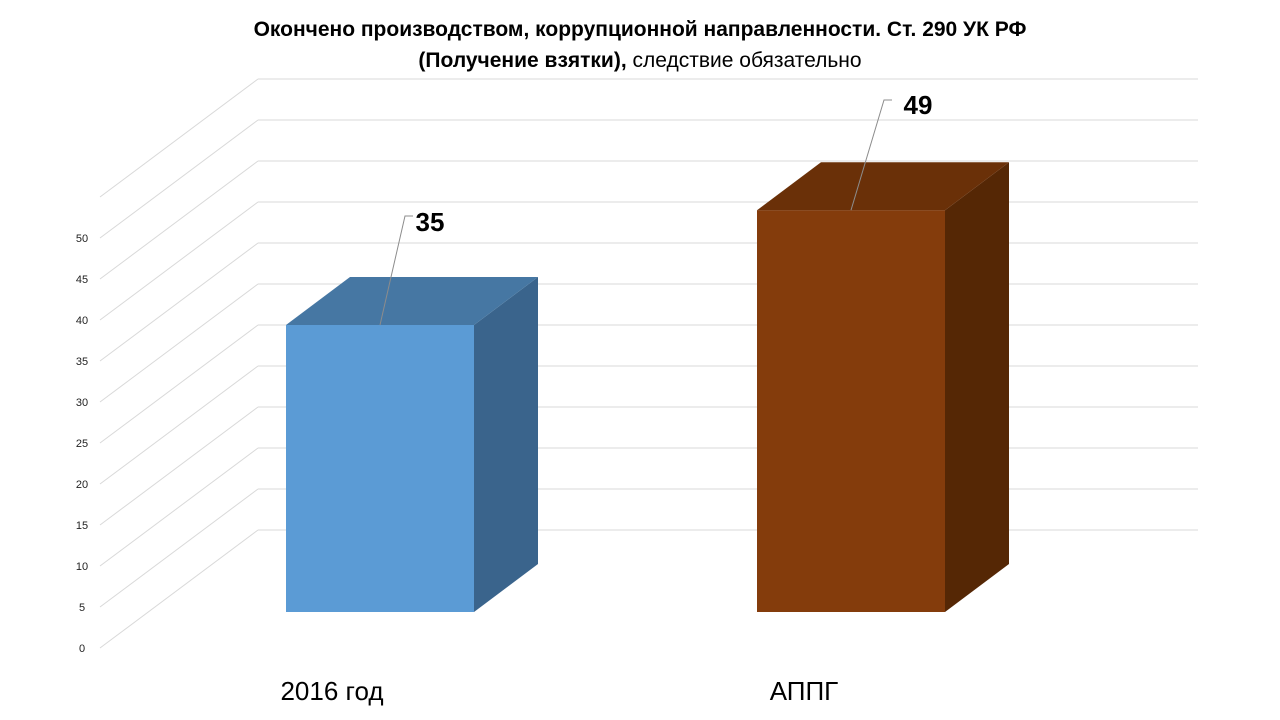  Describe the element at coordinates (747, 60) in the screenshot. I see `chart-title-line2-normal: следствие обязательно` at that location.